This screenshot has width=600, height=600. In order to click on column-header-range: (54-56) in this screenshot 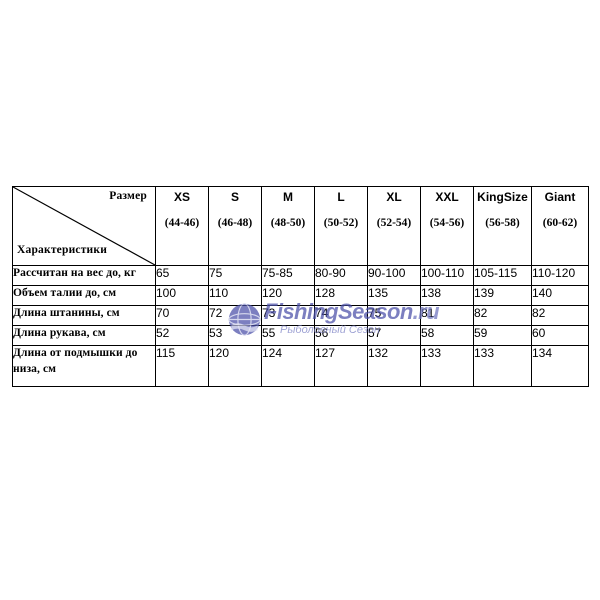, I will do `click(447, 223)`.